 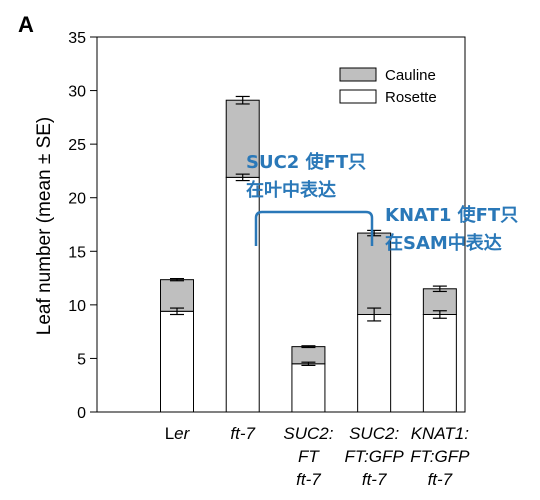 What do you see at coordinates (410, 75) in the screenshot?
I see `legend-label-cauline: Cauline` at bounding box center [410, 75].